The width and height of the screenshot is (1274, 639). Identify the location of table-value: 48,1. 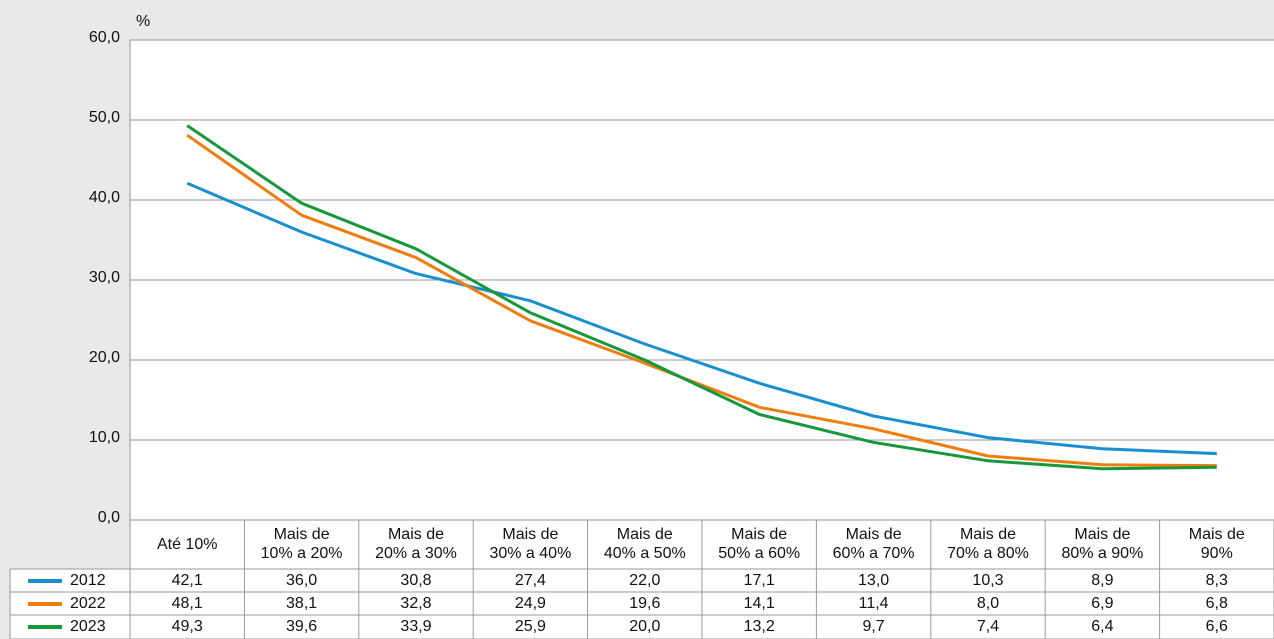
(187, 603).